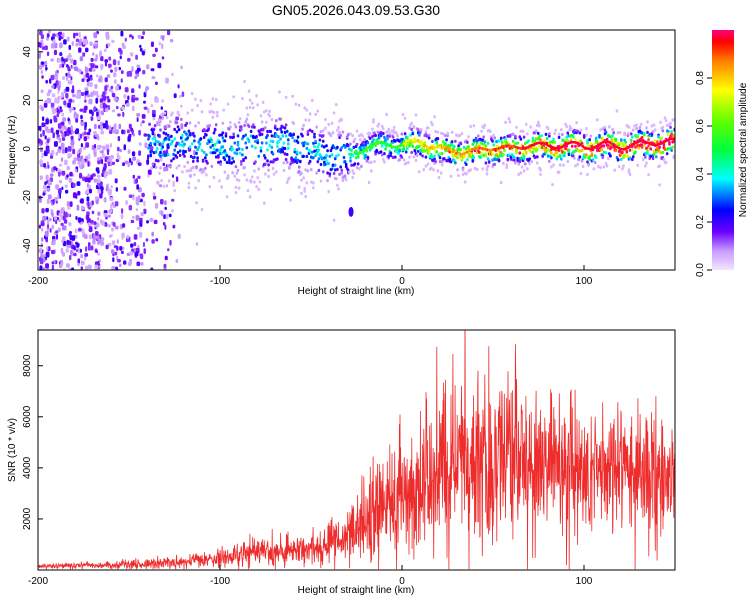 This screenshot has width=750, height=600. Describe the element at coordinates (402, 281) in the screenshot. I see `x-tick-label: 0` at that location.